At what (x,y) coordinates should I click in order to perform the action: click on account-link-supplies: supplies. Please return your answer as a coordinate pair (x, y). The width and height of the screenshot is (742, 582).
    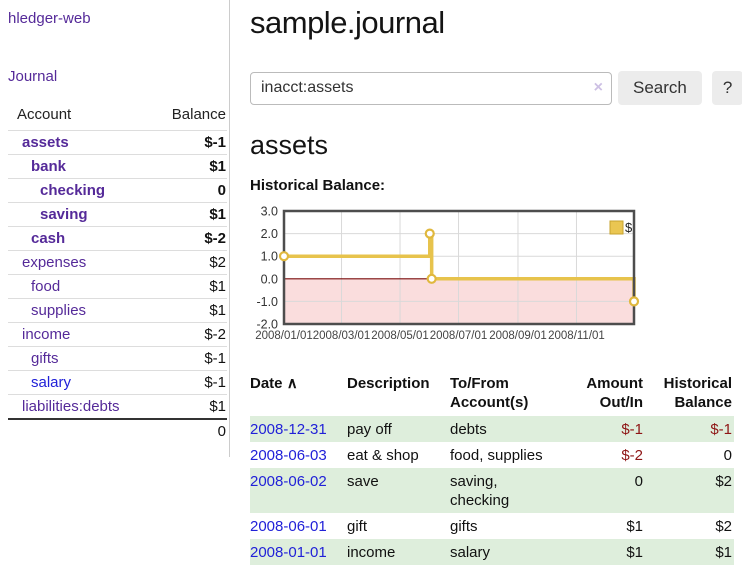
    Looking at the image, I should click on (59, 310).